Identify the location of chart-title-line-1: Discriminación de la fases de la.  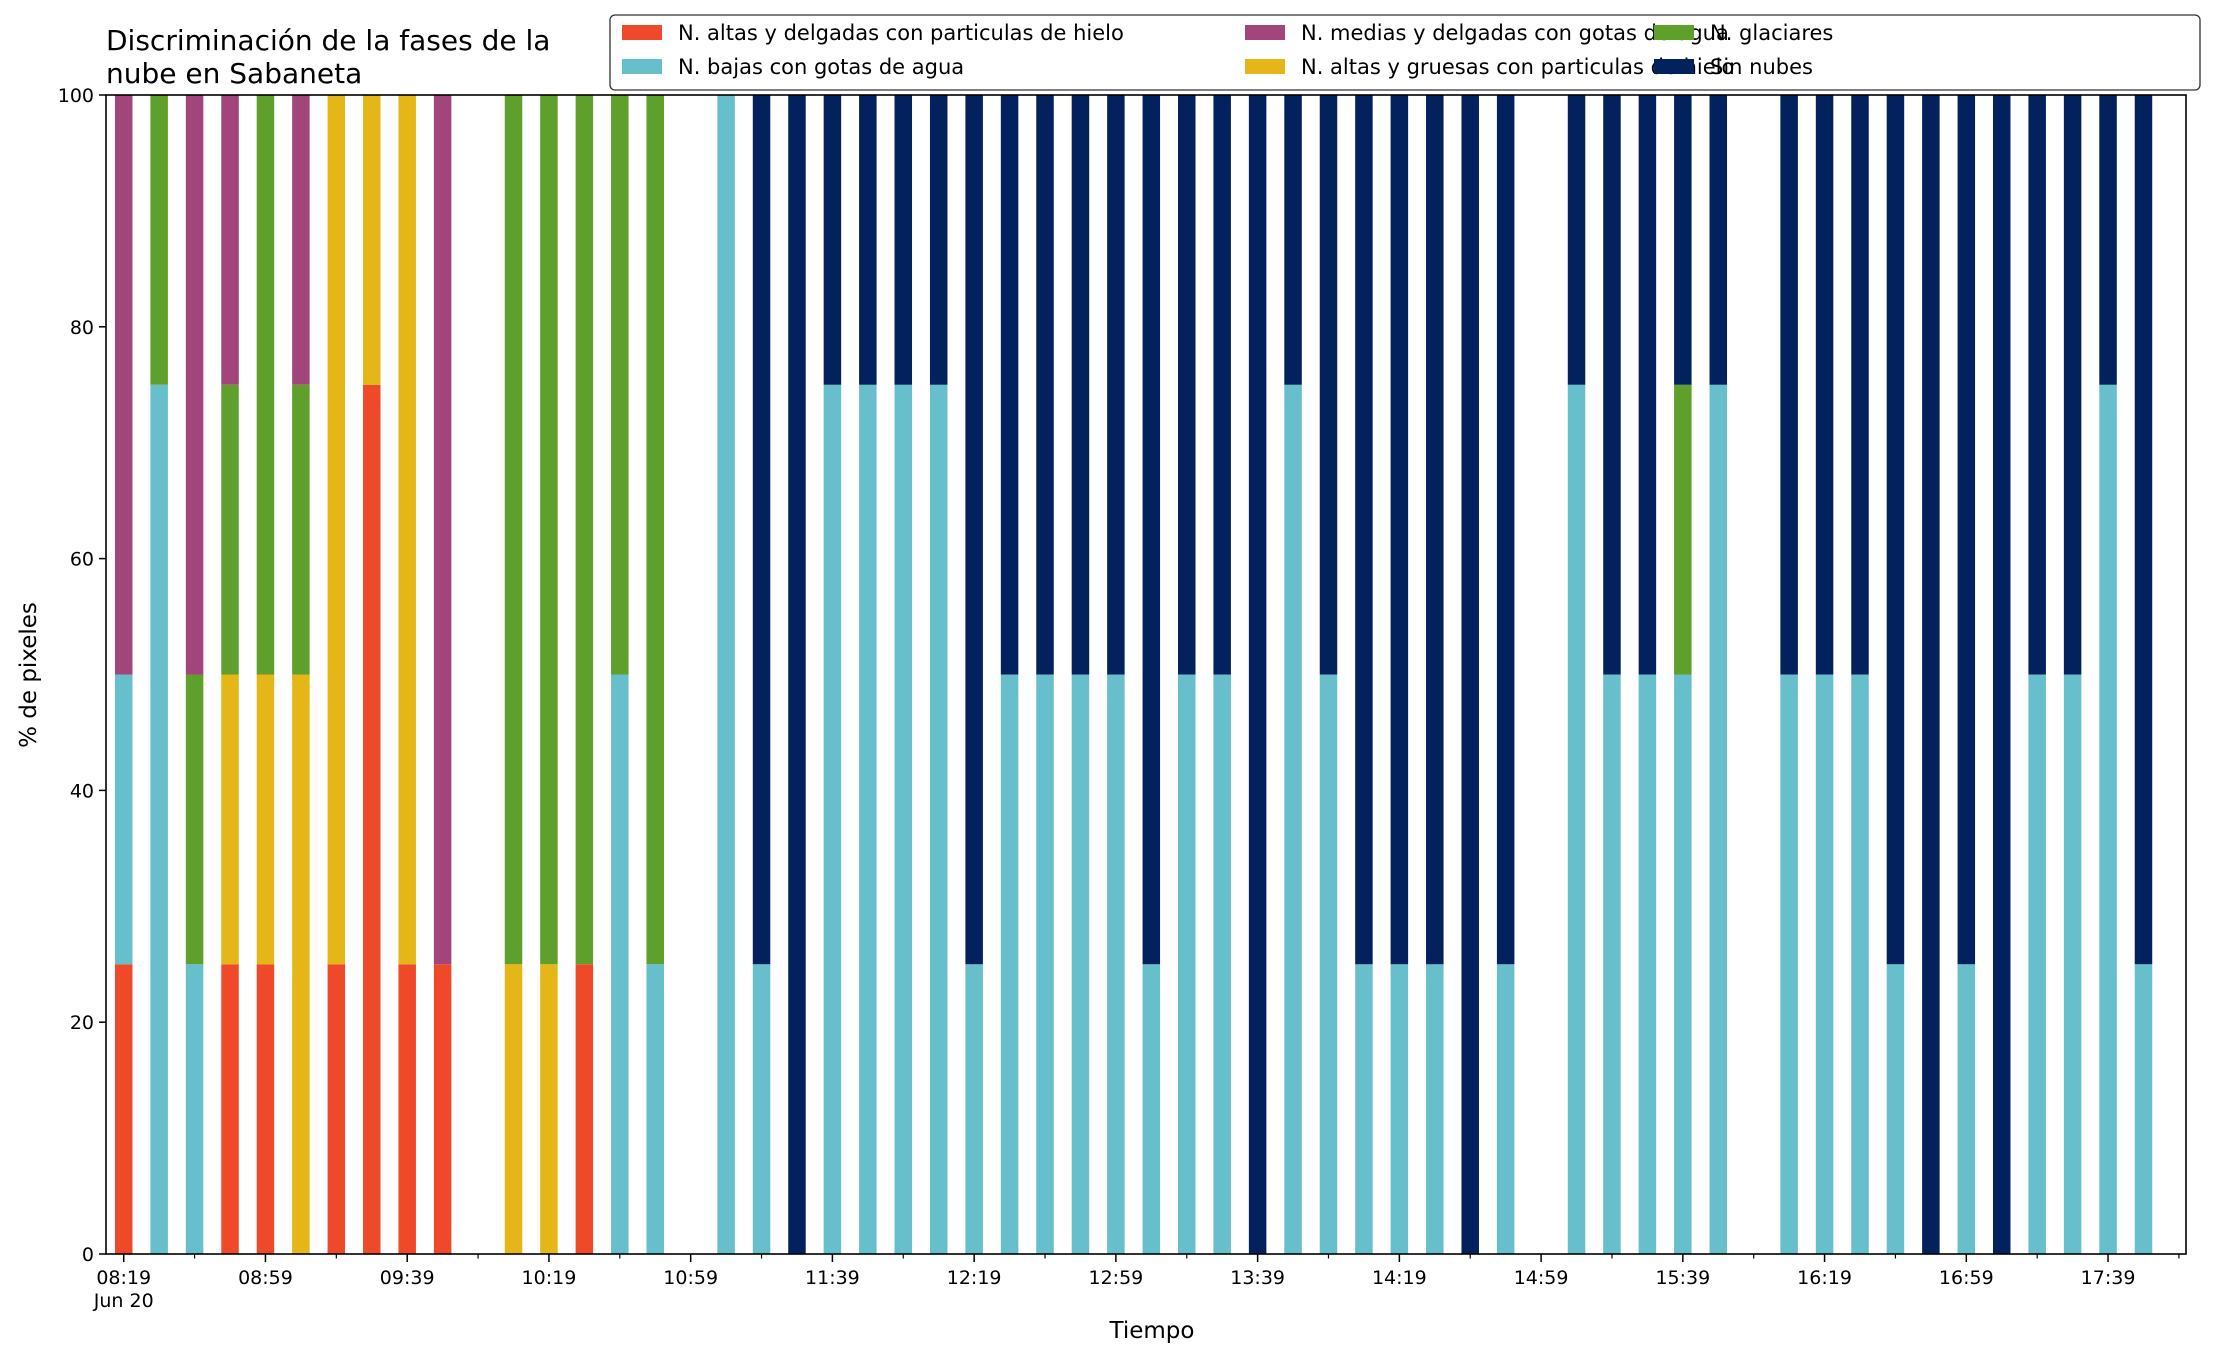
(328, 40).